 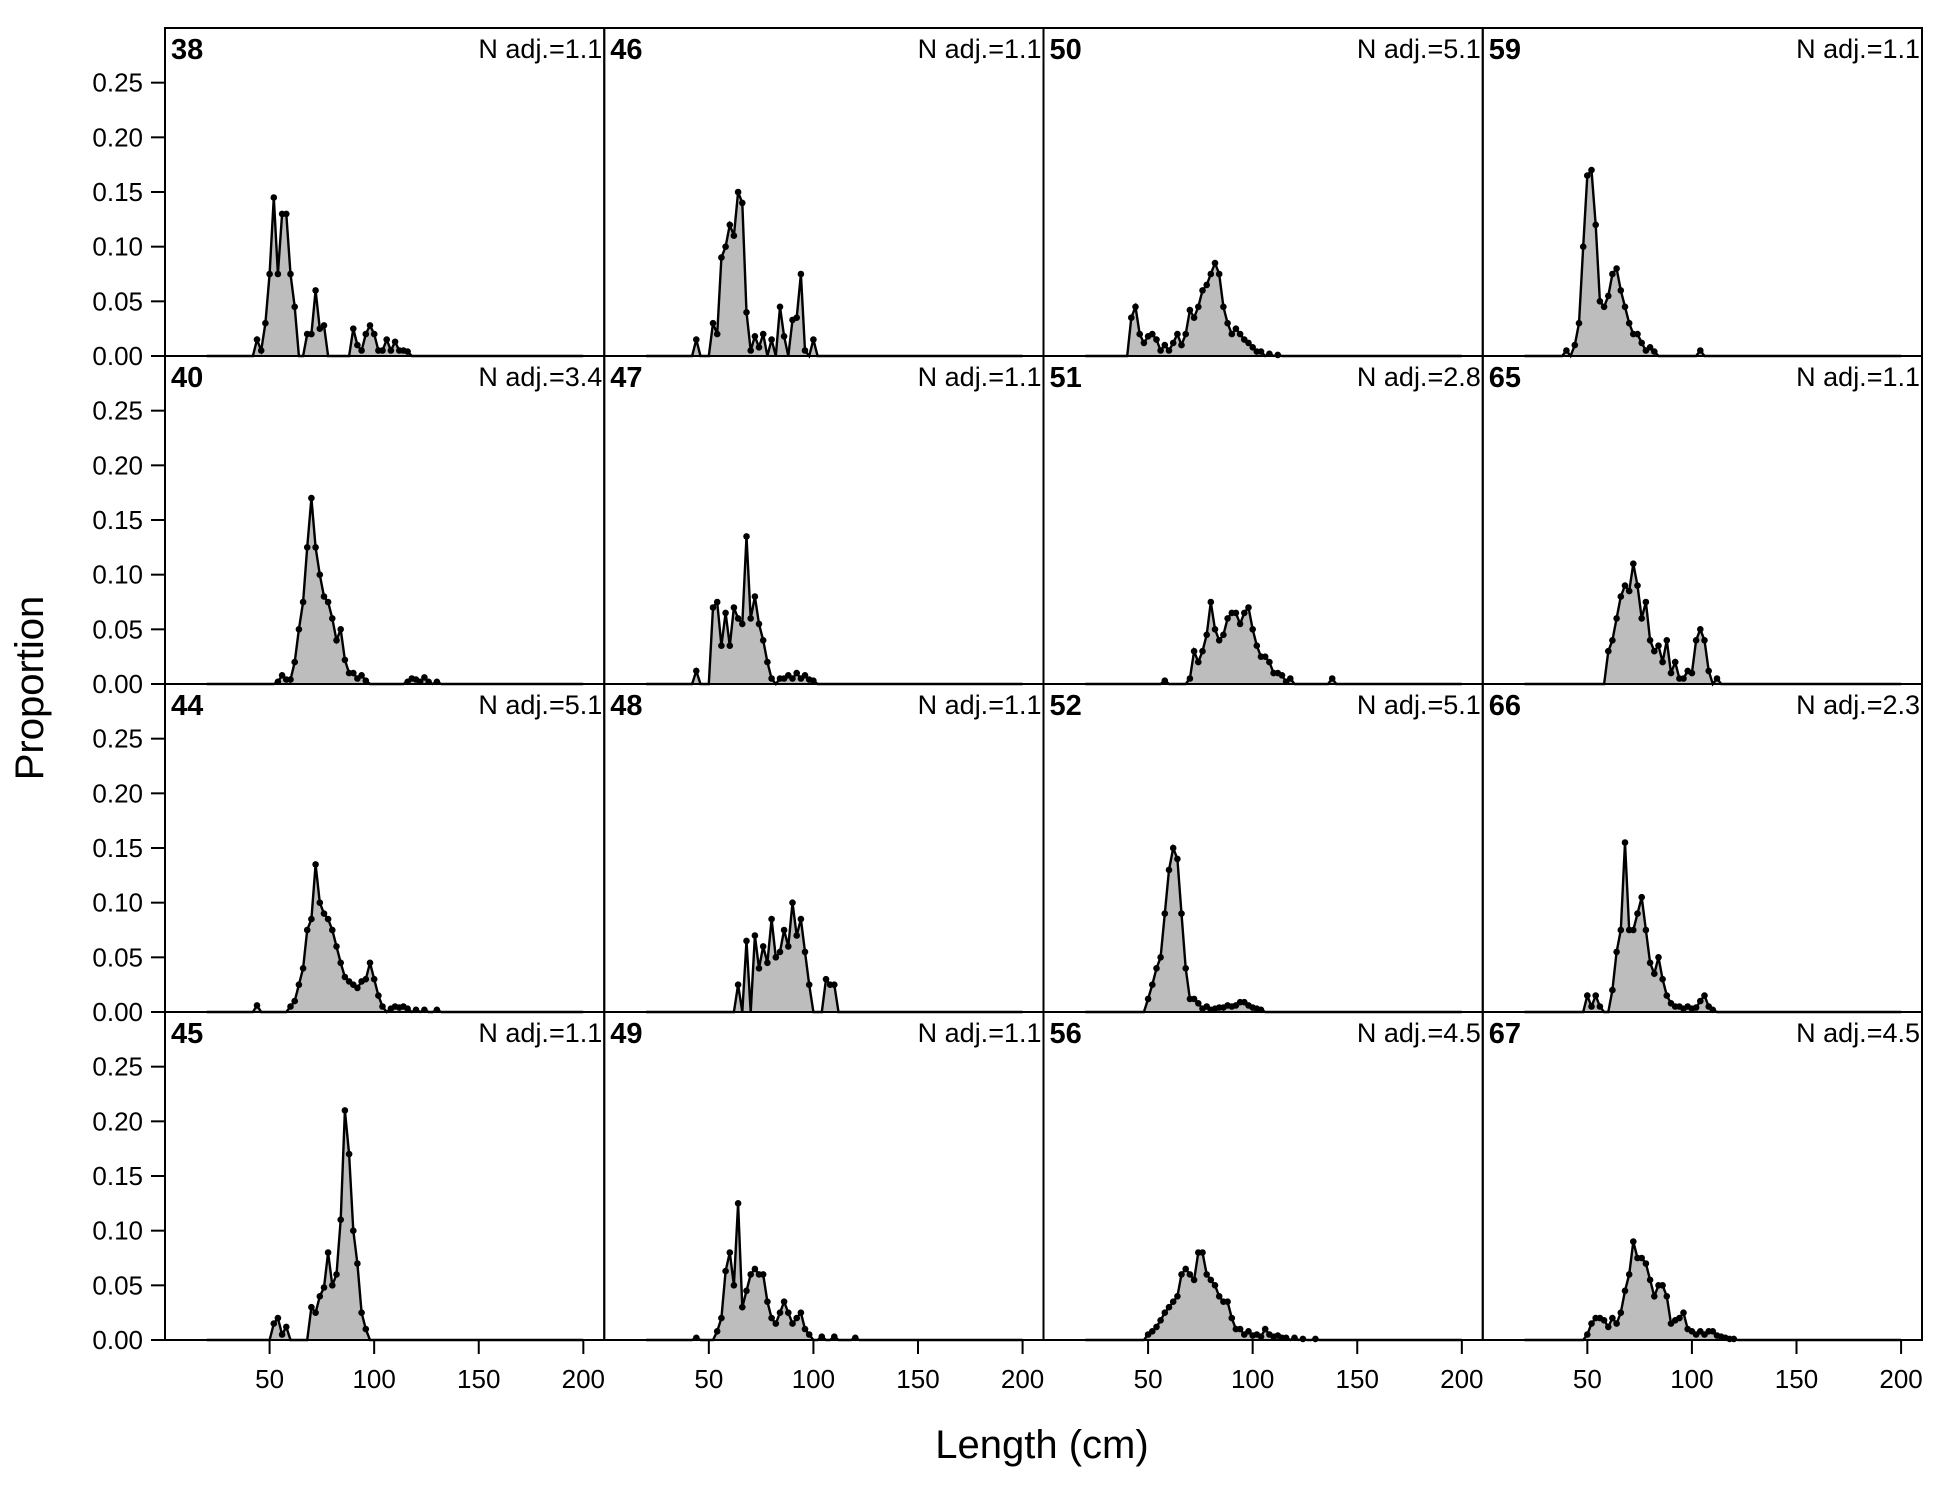 What do you see at coordinates (540, 705) in the screenshot?
I see `n-adj-label-44: N adj.=5.1` at bounding box center [540, 705].